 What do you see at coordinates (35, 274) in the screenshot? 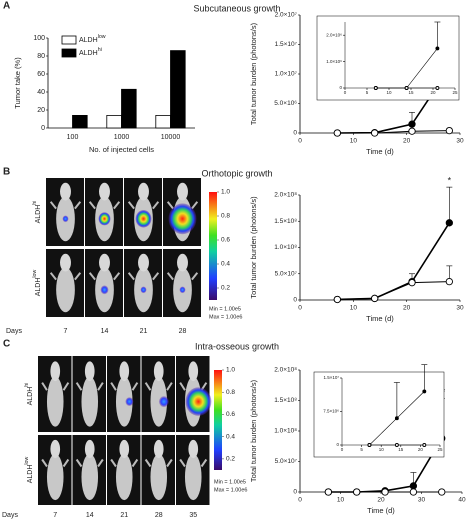
I see `row-label-sup: low` at bounding box center [35, 274].